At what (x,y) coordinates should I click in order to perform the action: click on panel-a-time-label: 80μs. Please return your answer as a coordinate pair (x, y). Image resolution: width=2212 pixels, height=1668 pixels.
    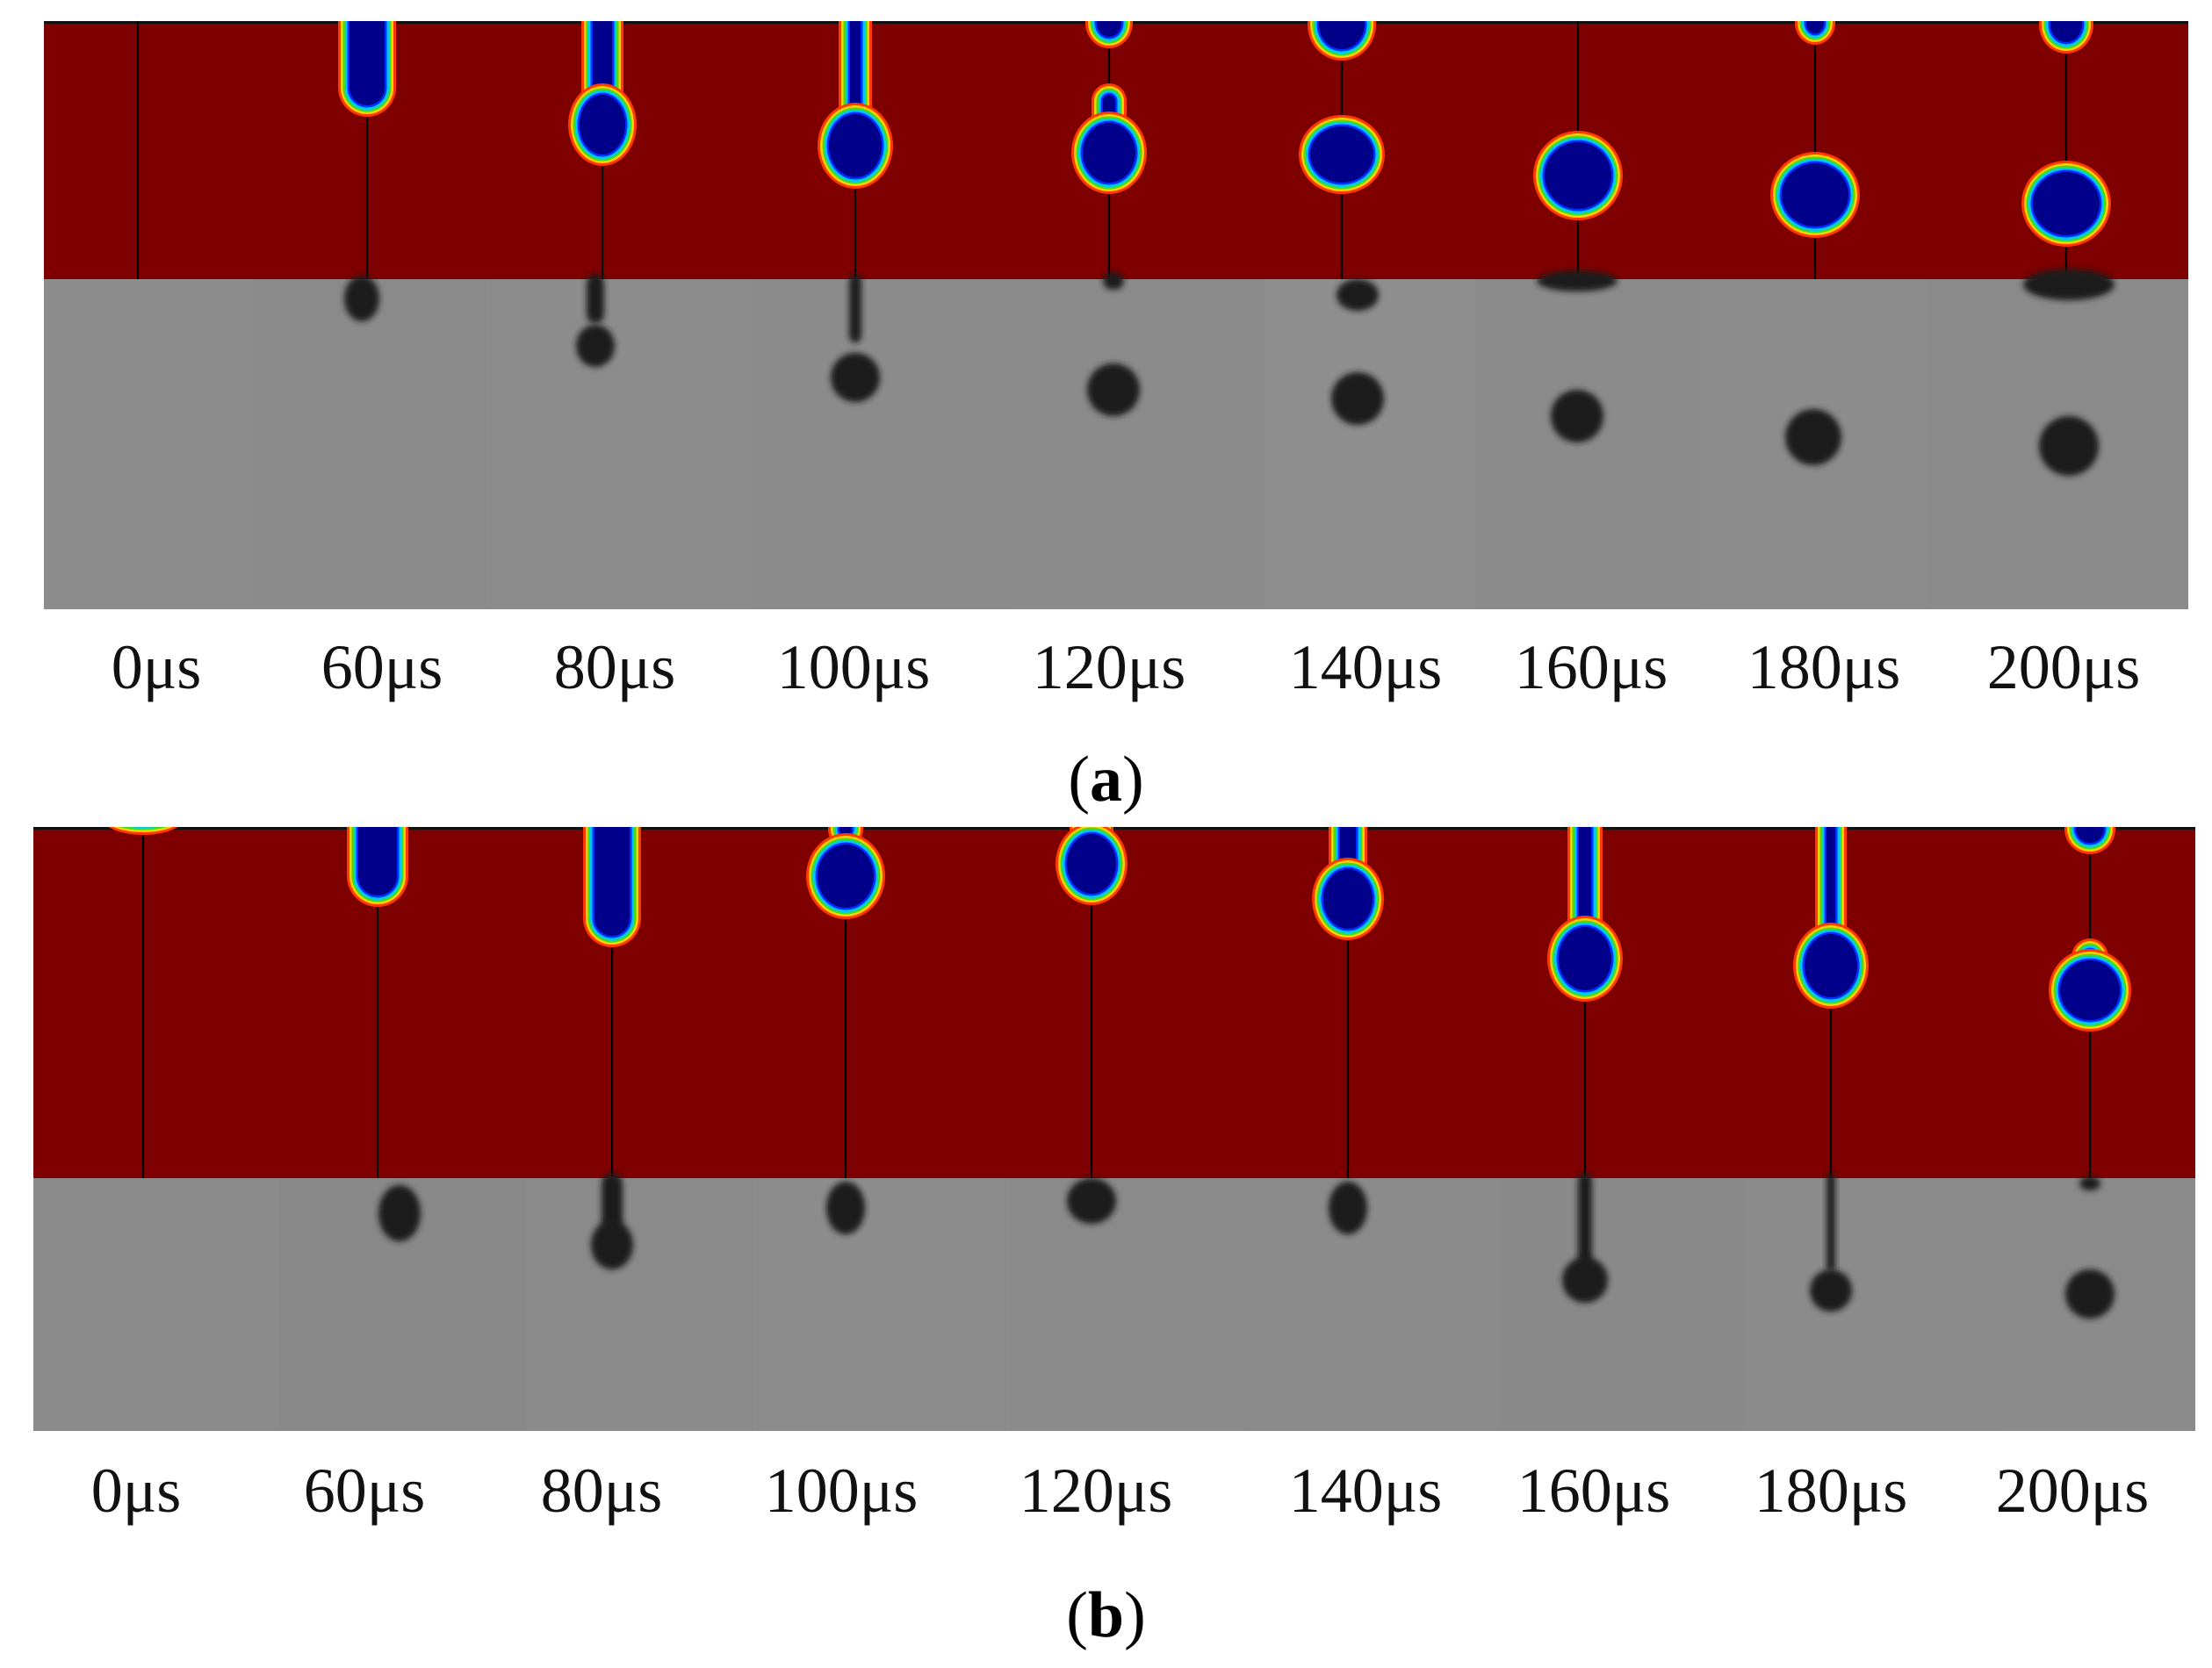
    Looking at the image, I should click on (615, 667).